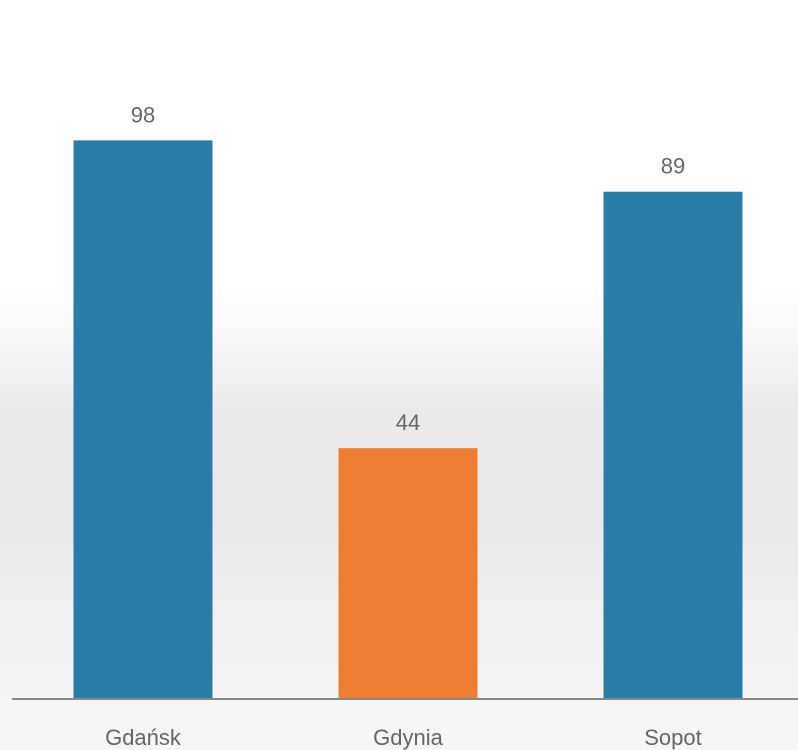  What do you see at coordinates (673, 445) in the screenshot?
I see `bar-sopot` at bounding box center [673, 445].